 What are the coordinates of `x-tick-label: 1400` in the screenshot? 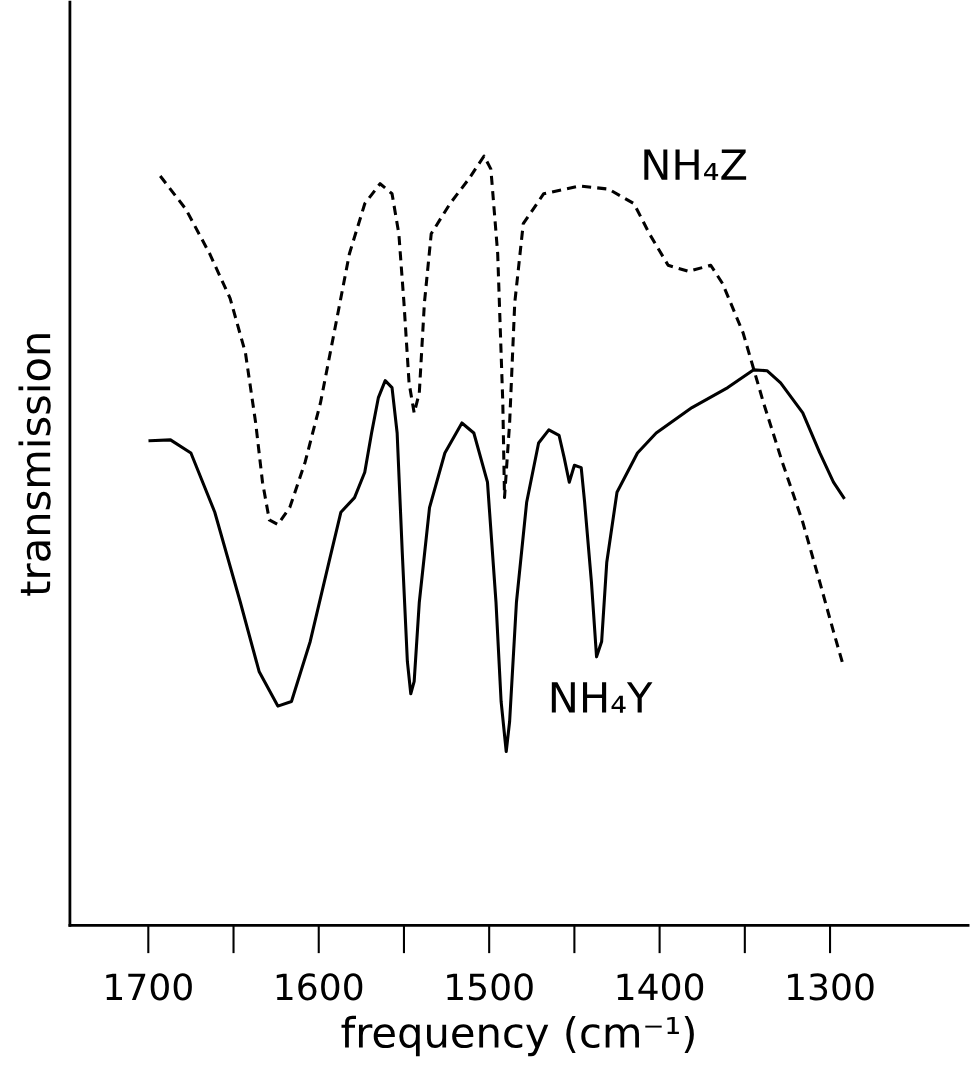 It's located at (660, 987).